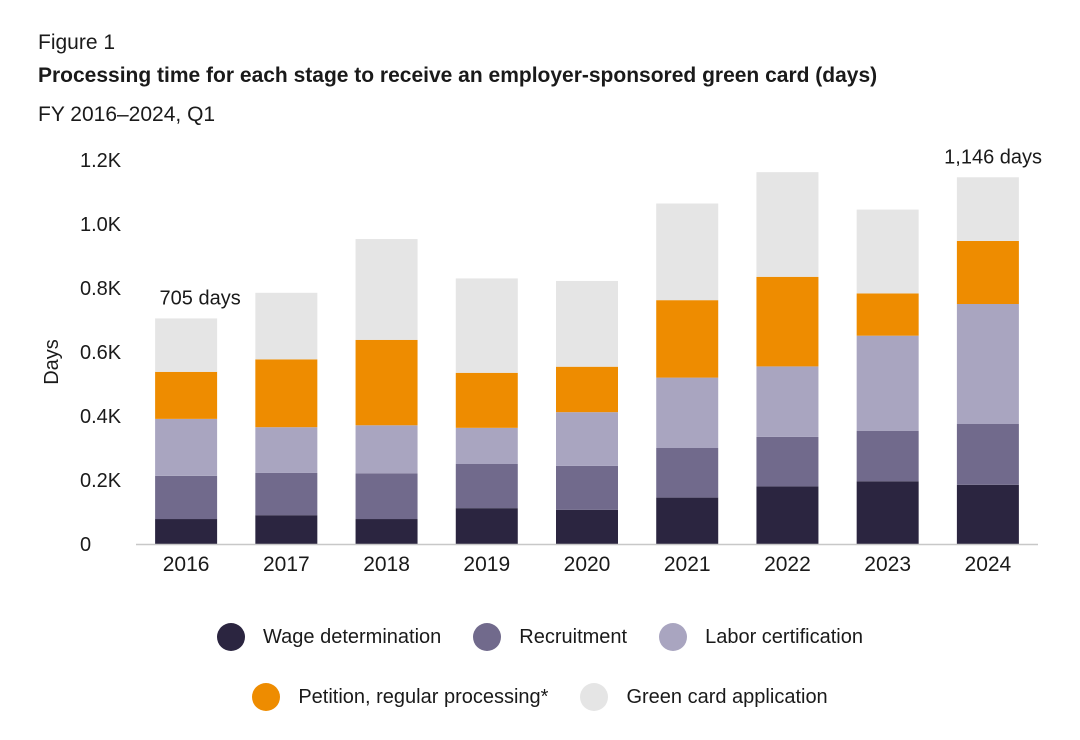  I want to click on legend-label: Recruitment, so click(573, 636).